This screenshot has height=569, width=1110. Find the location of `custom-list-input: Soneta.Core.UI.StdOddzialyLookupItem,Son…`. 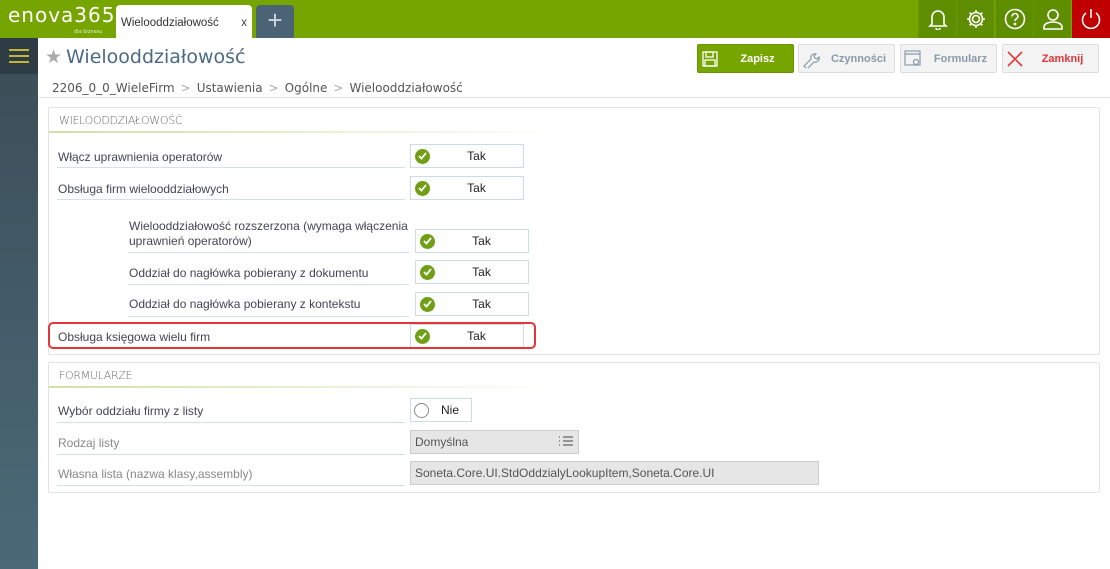

custom-list-input: Soneta.Core.UI.StdOddzialyLookupItem,Son… is located at coordinates (614, 473).